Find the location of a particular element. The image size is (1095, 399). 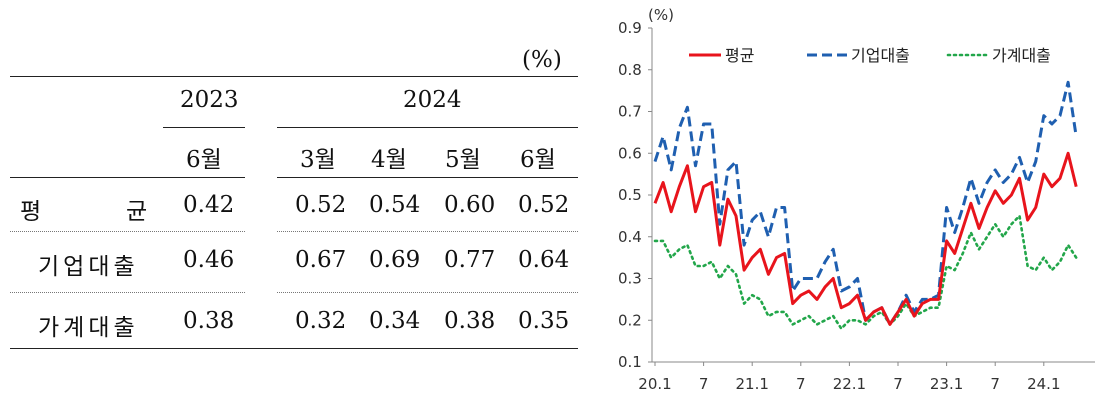

row-separator-2-right is located at coordinates (427, 292).